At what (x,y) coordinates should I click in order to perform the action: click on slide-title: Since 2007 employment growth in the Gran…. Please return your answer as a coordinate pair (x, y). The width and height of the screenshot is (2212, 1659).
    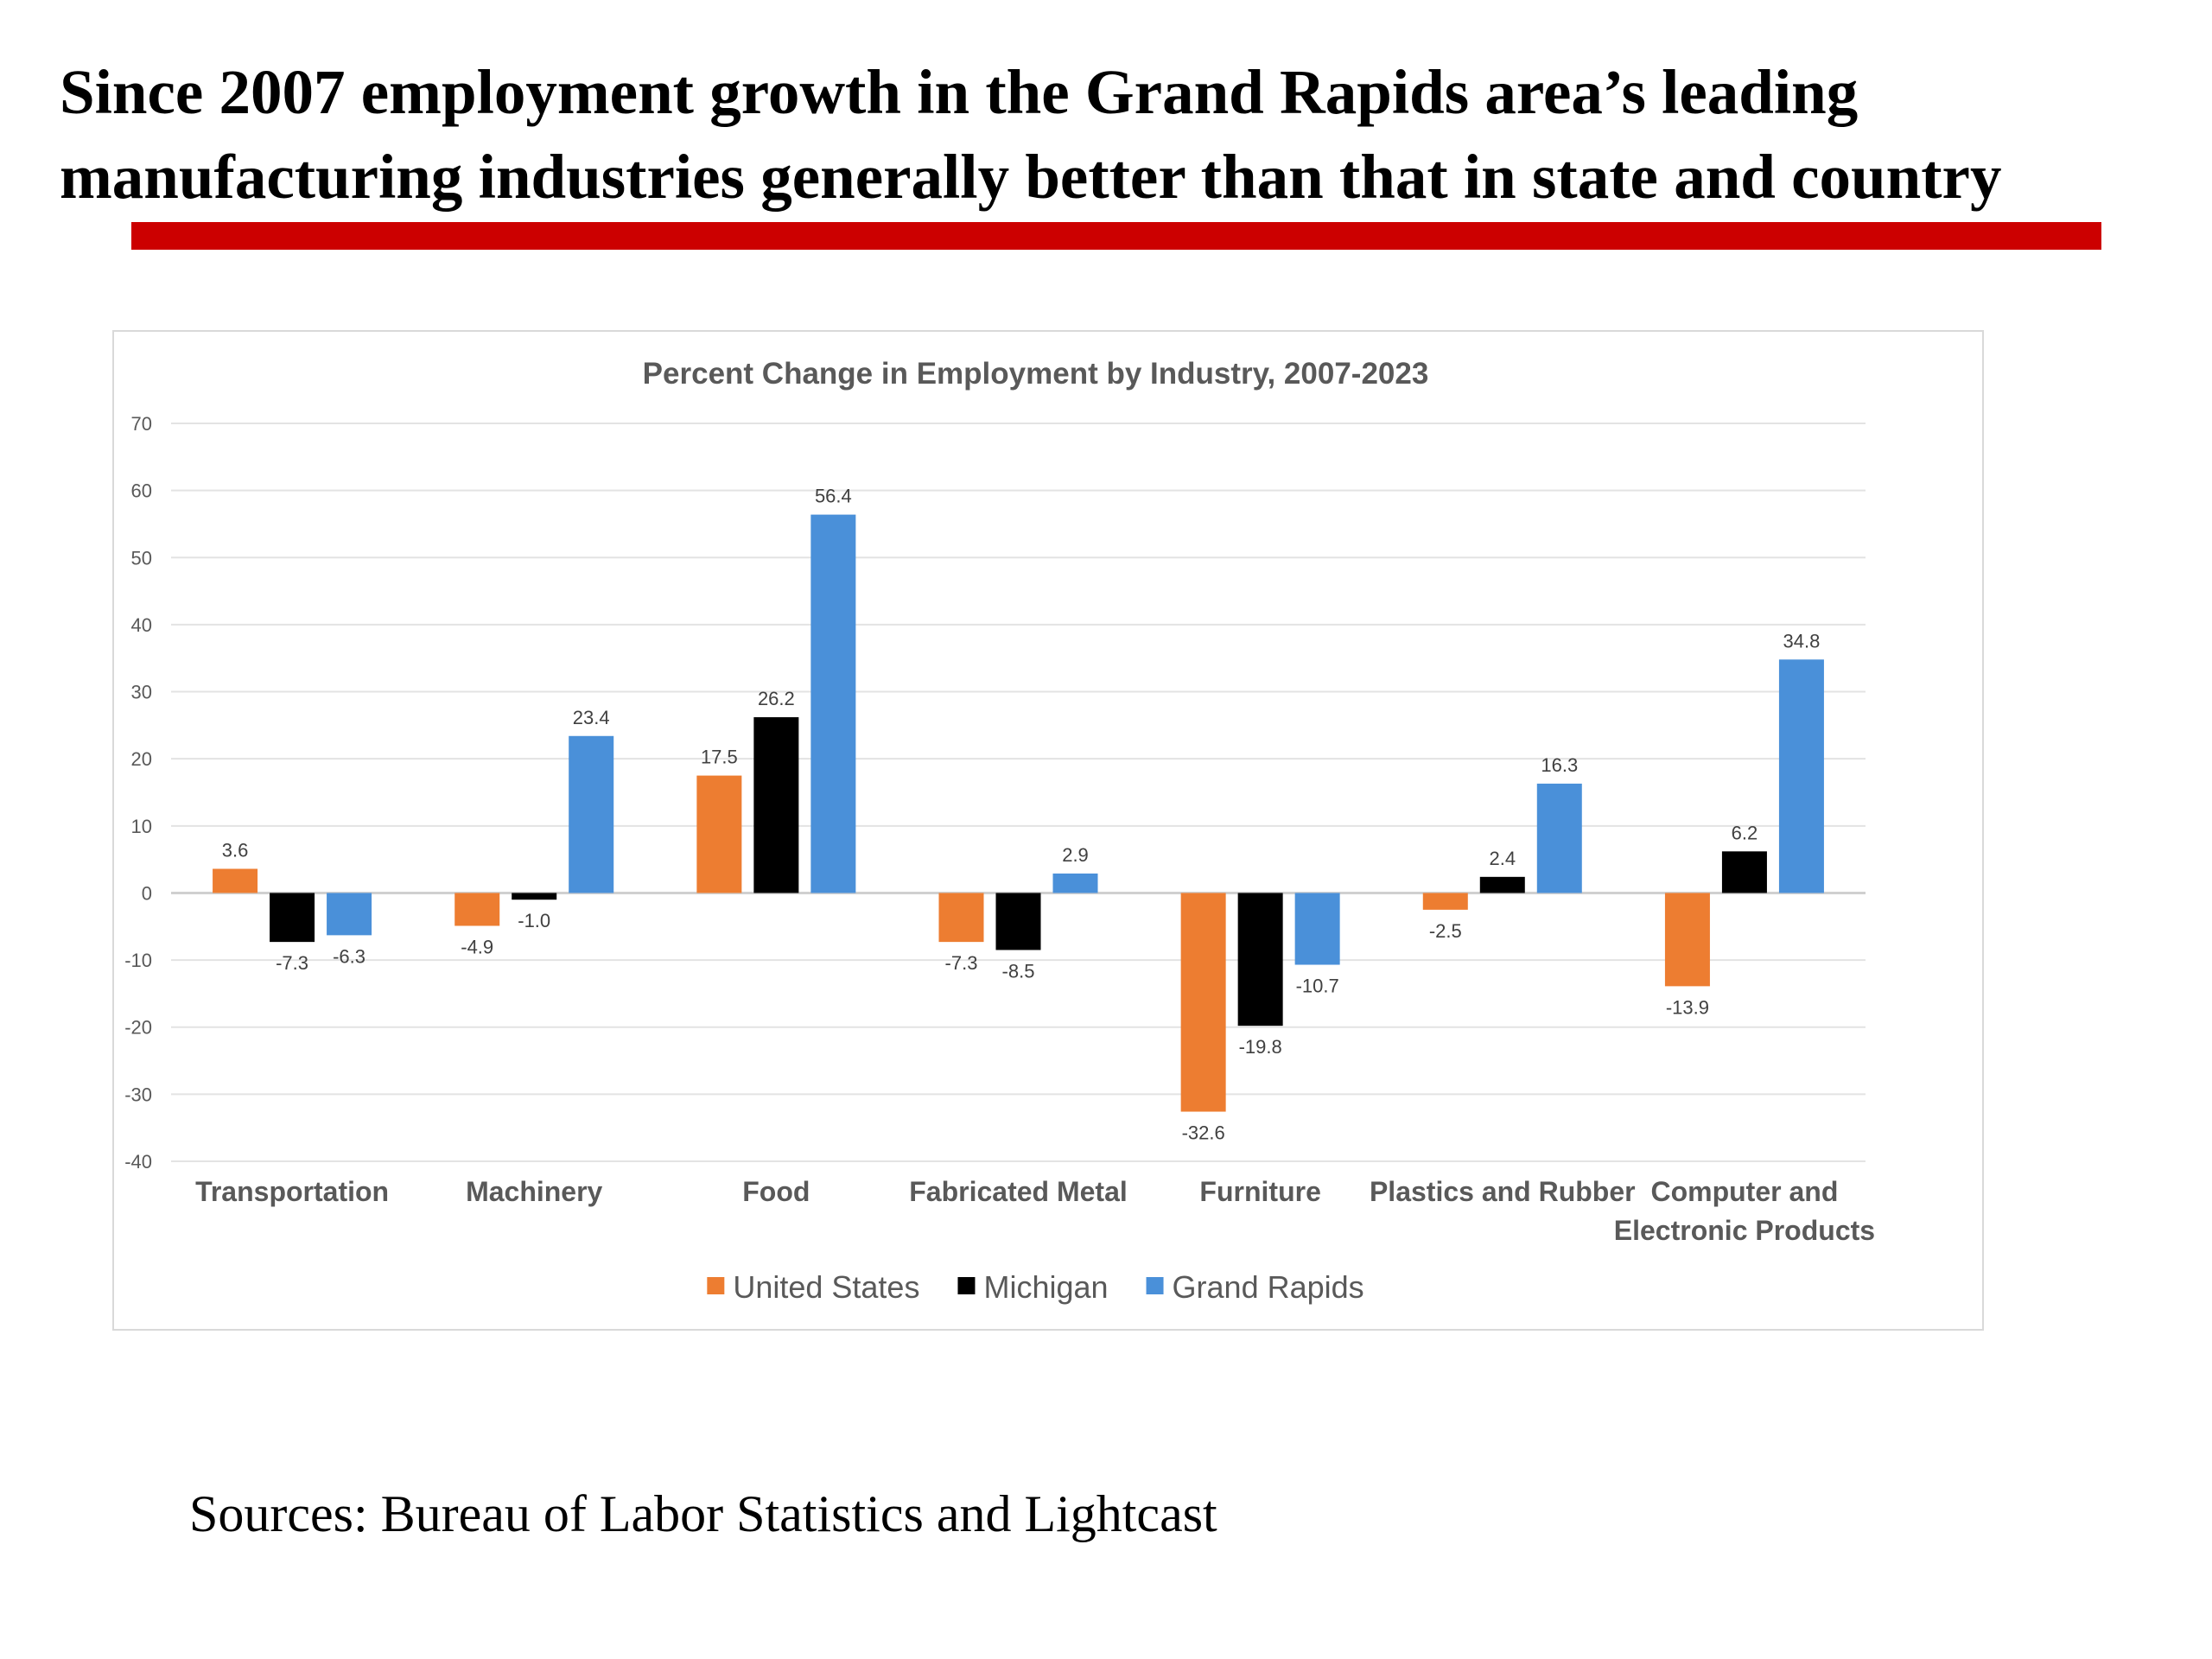
    Looking at the image, I should click on (1118, 134).